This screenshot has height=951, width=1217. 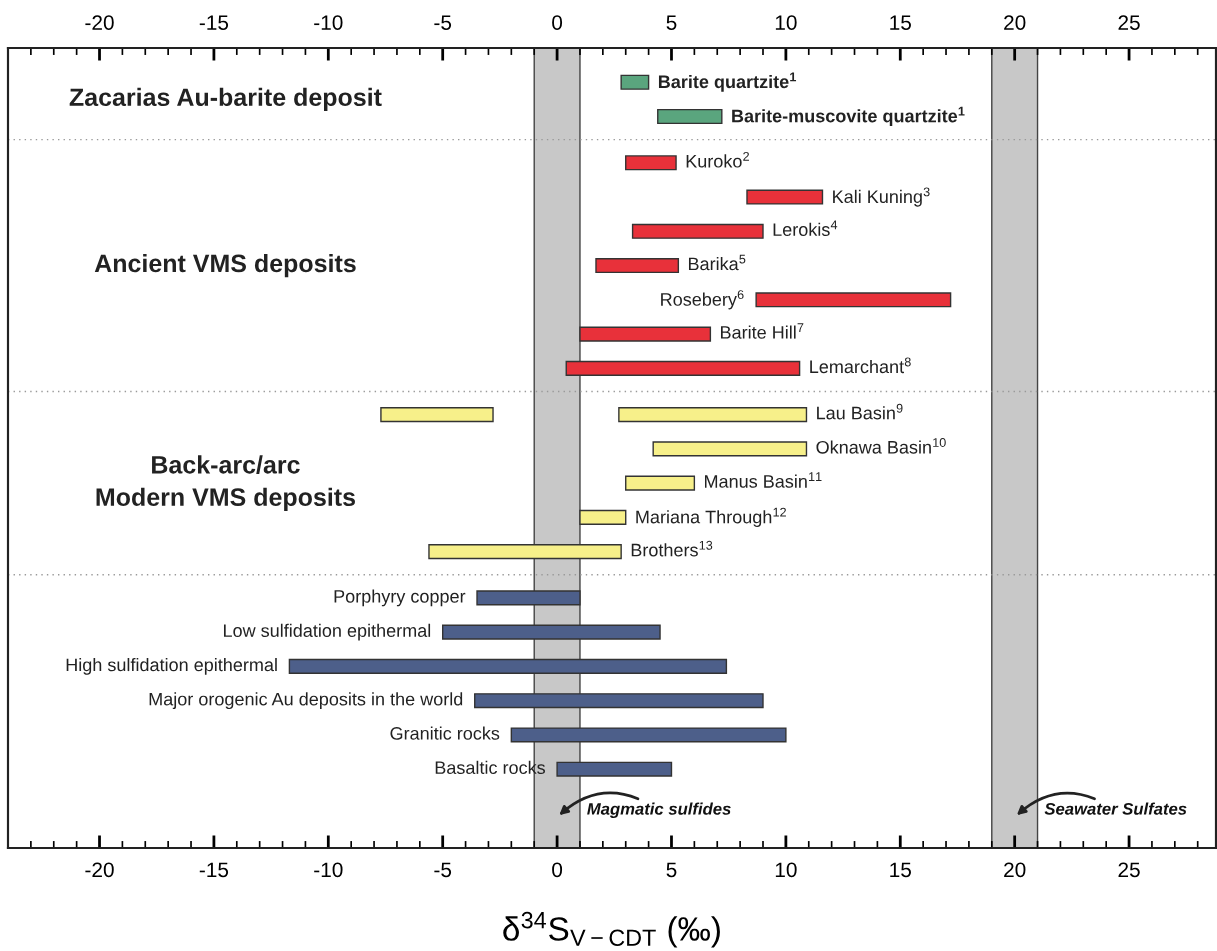 I want to click on x2-tick-label: 25, so click(x=1129, y=870).